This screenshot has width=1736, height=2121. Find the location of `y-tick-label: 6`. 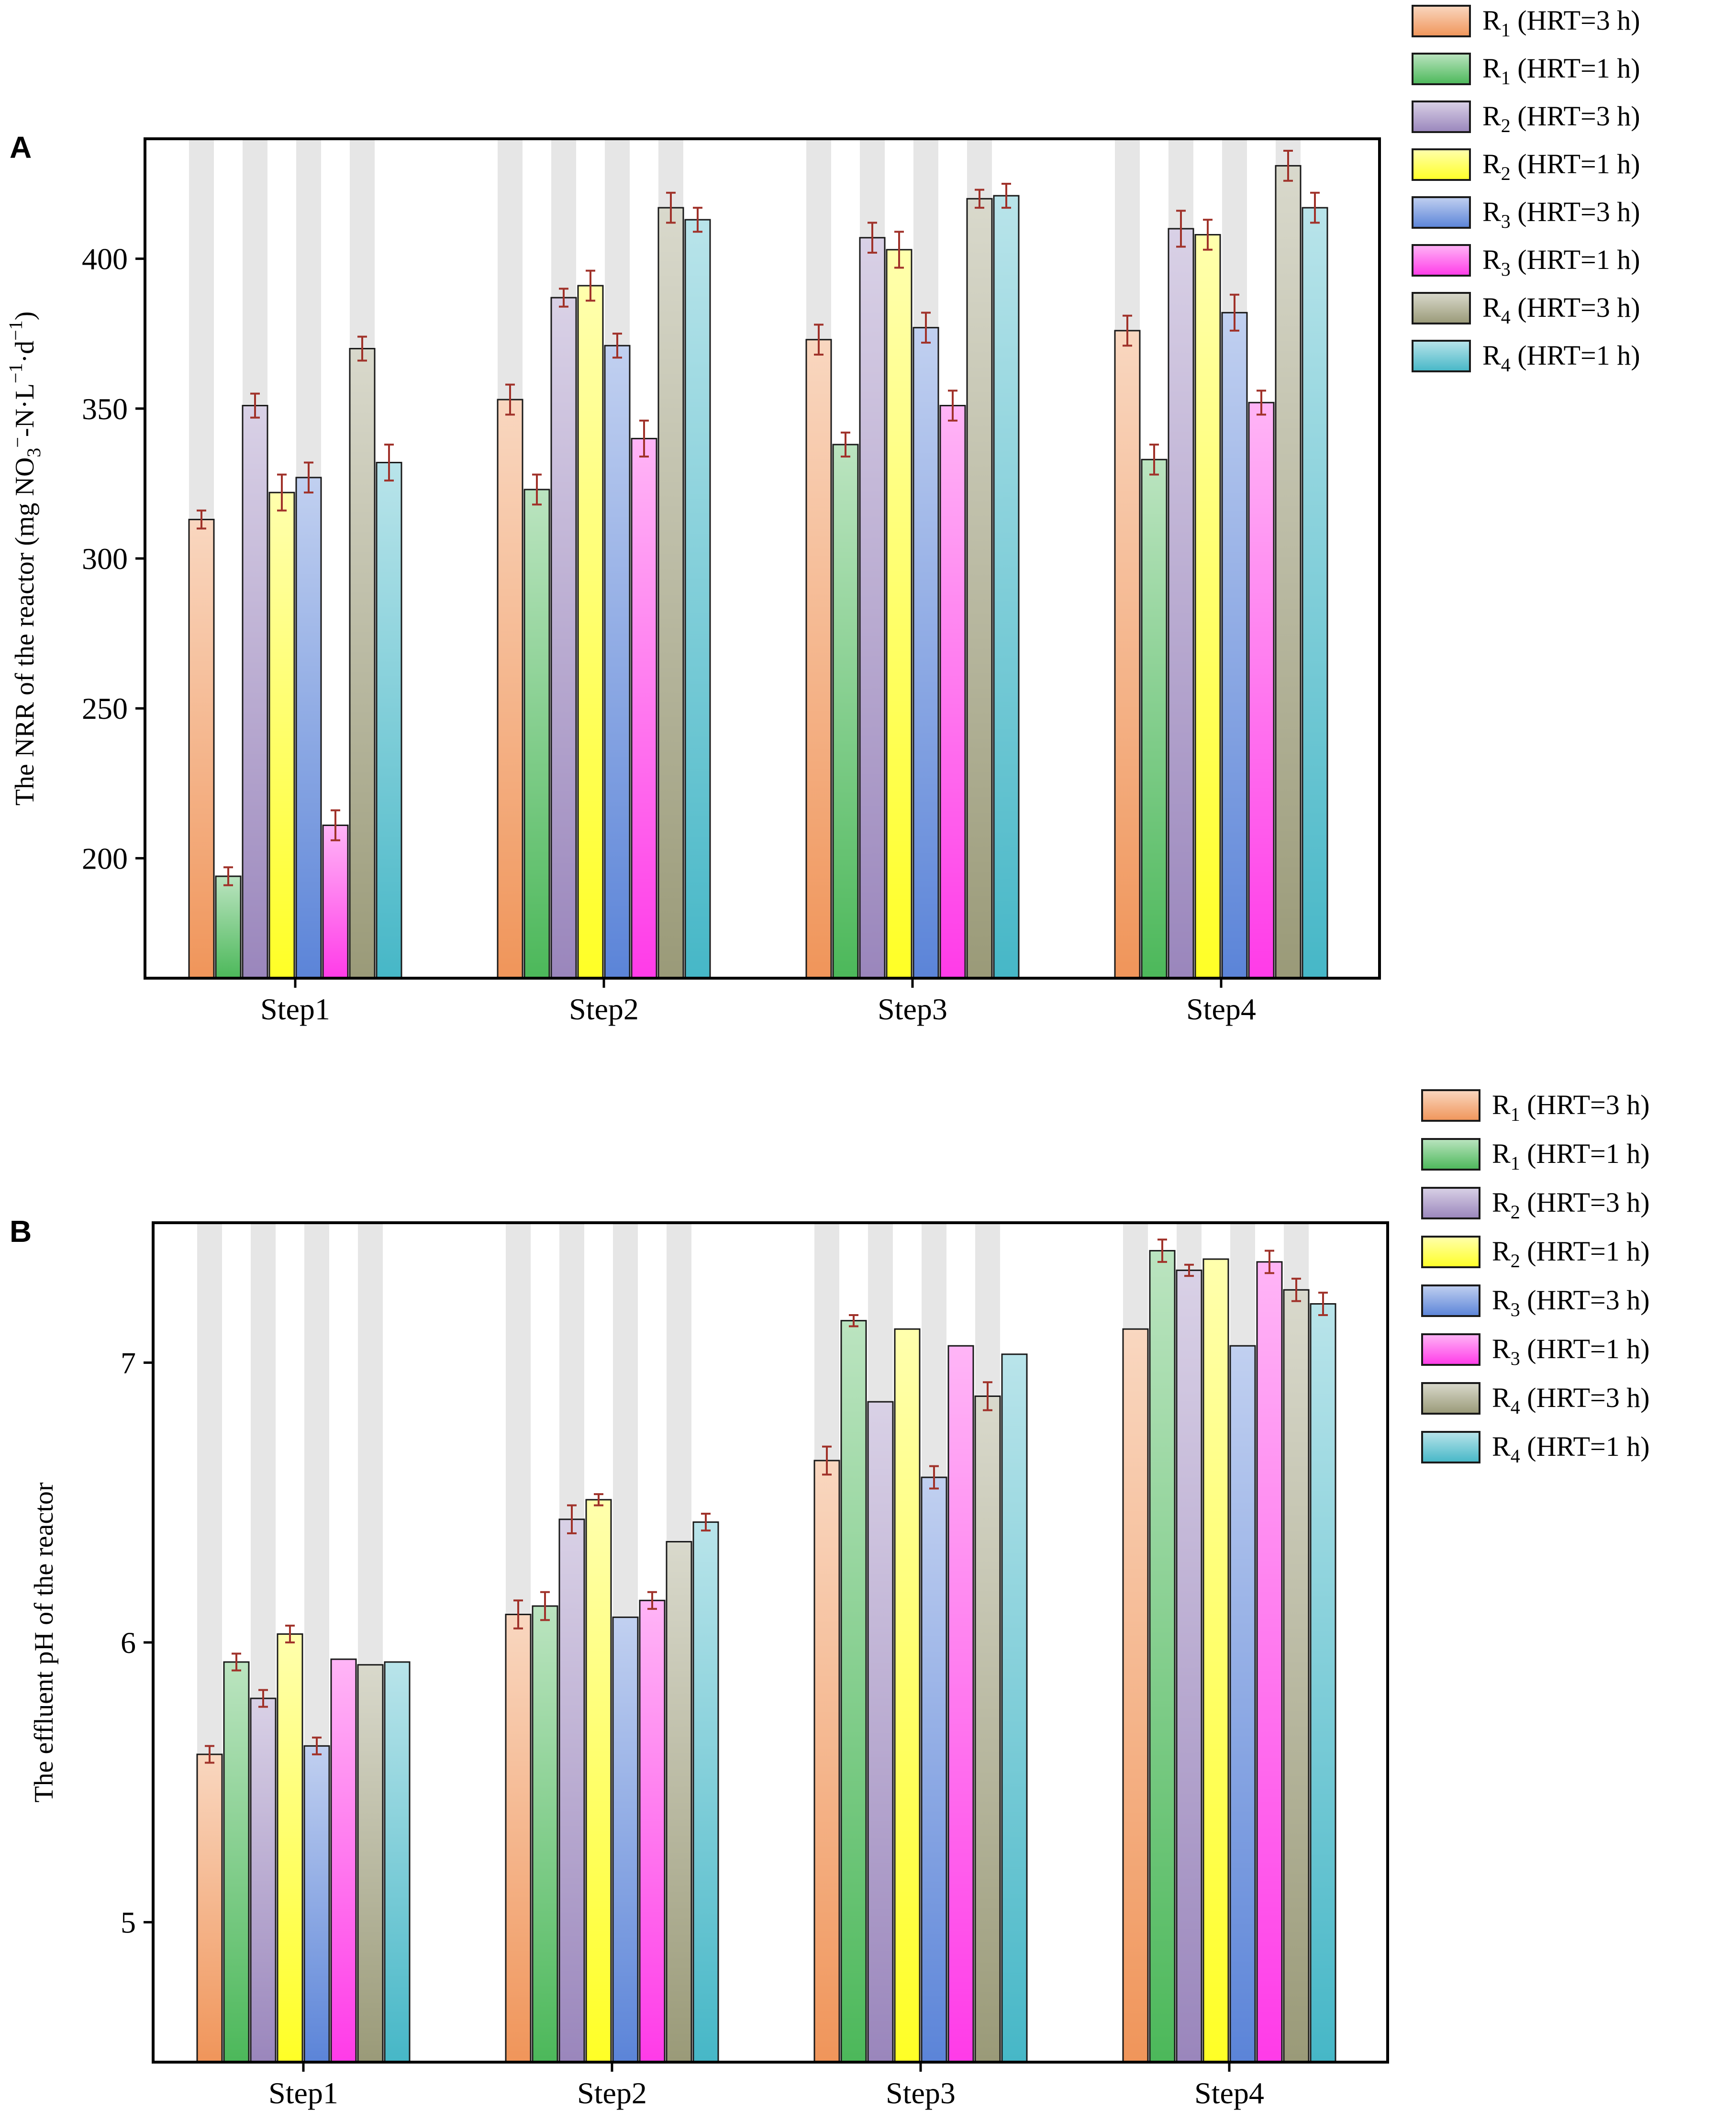

y-tick-label: 6 is located at coordinates (128, 1643).